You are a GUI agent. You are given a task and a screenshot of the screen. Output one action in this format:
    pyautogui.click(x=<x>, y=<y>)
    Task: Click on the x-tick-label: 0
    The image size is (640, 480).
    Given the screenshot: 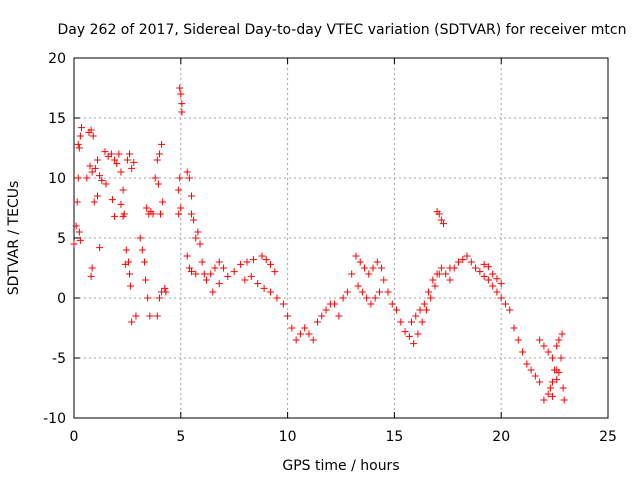 What is the action you would take?
    pyautogui.click(x=74, y=437)
    